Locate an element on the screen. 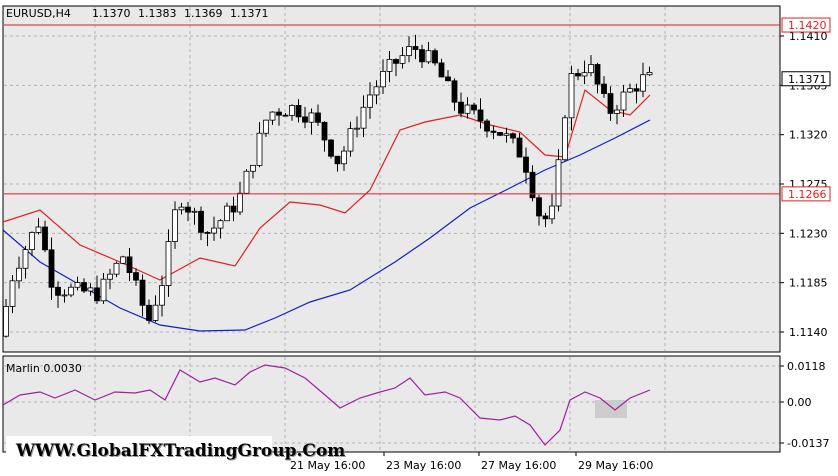  ohlc-close: 1.1371 is located at coordinates (249, 13).